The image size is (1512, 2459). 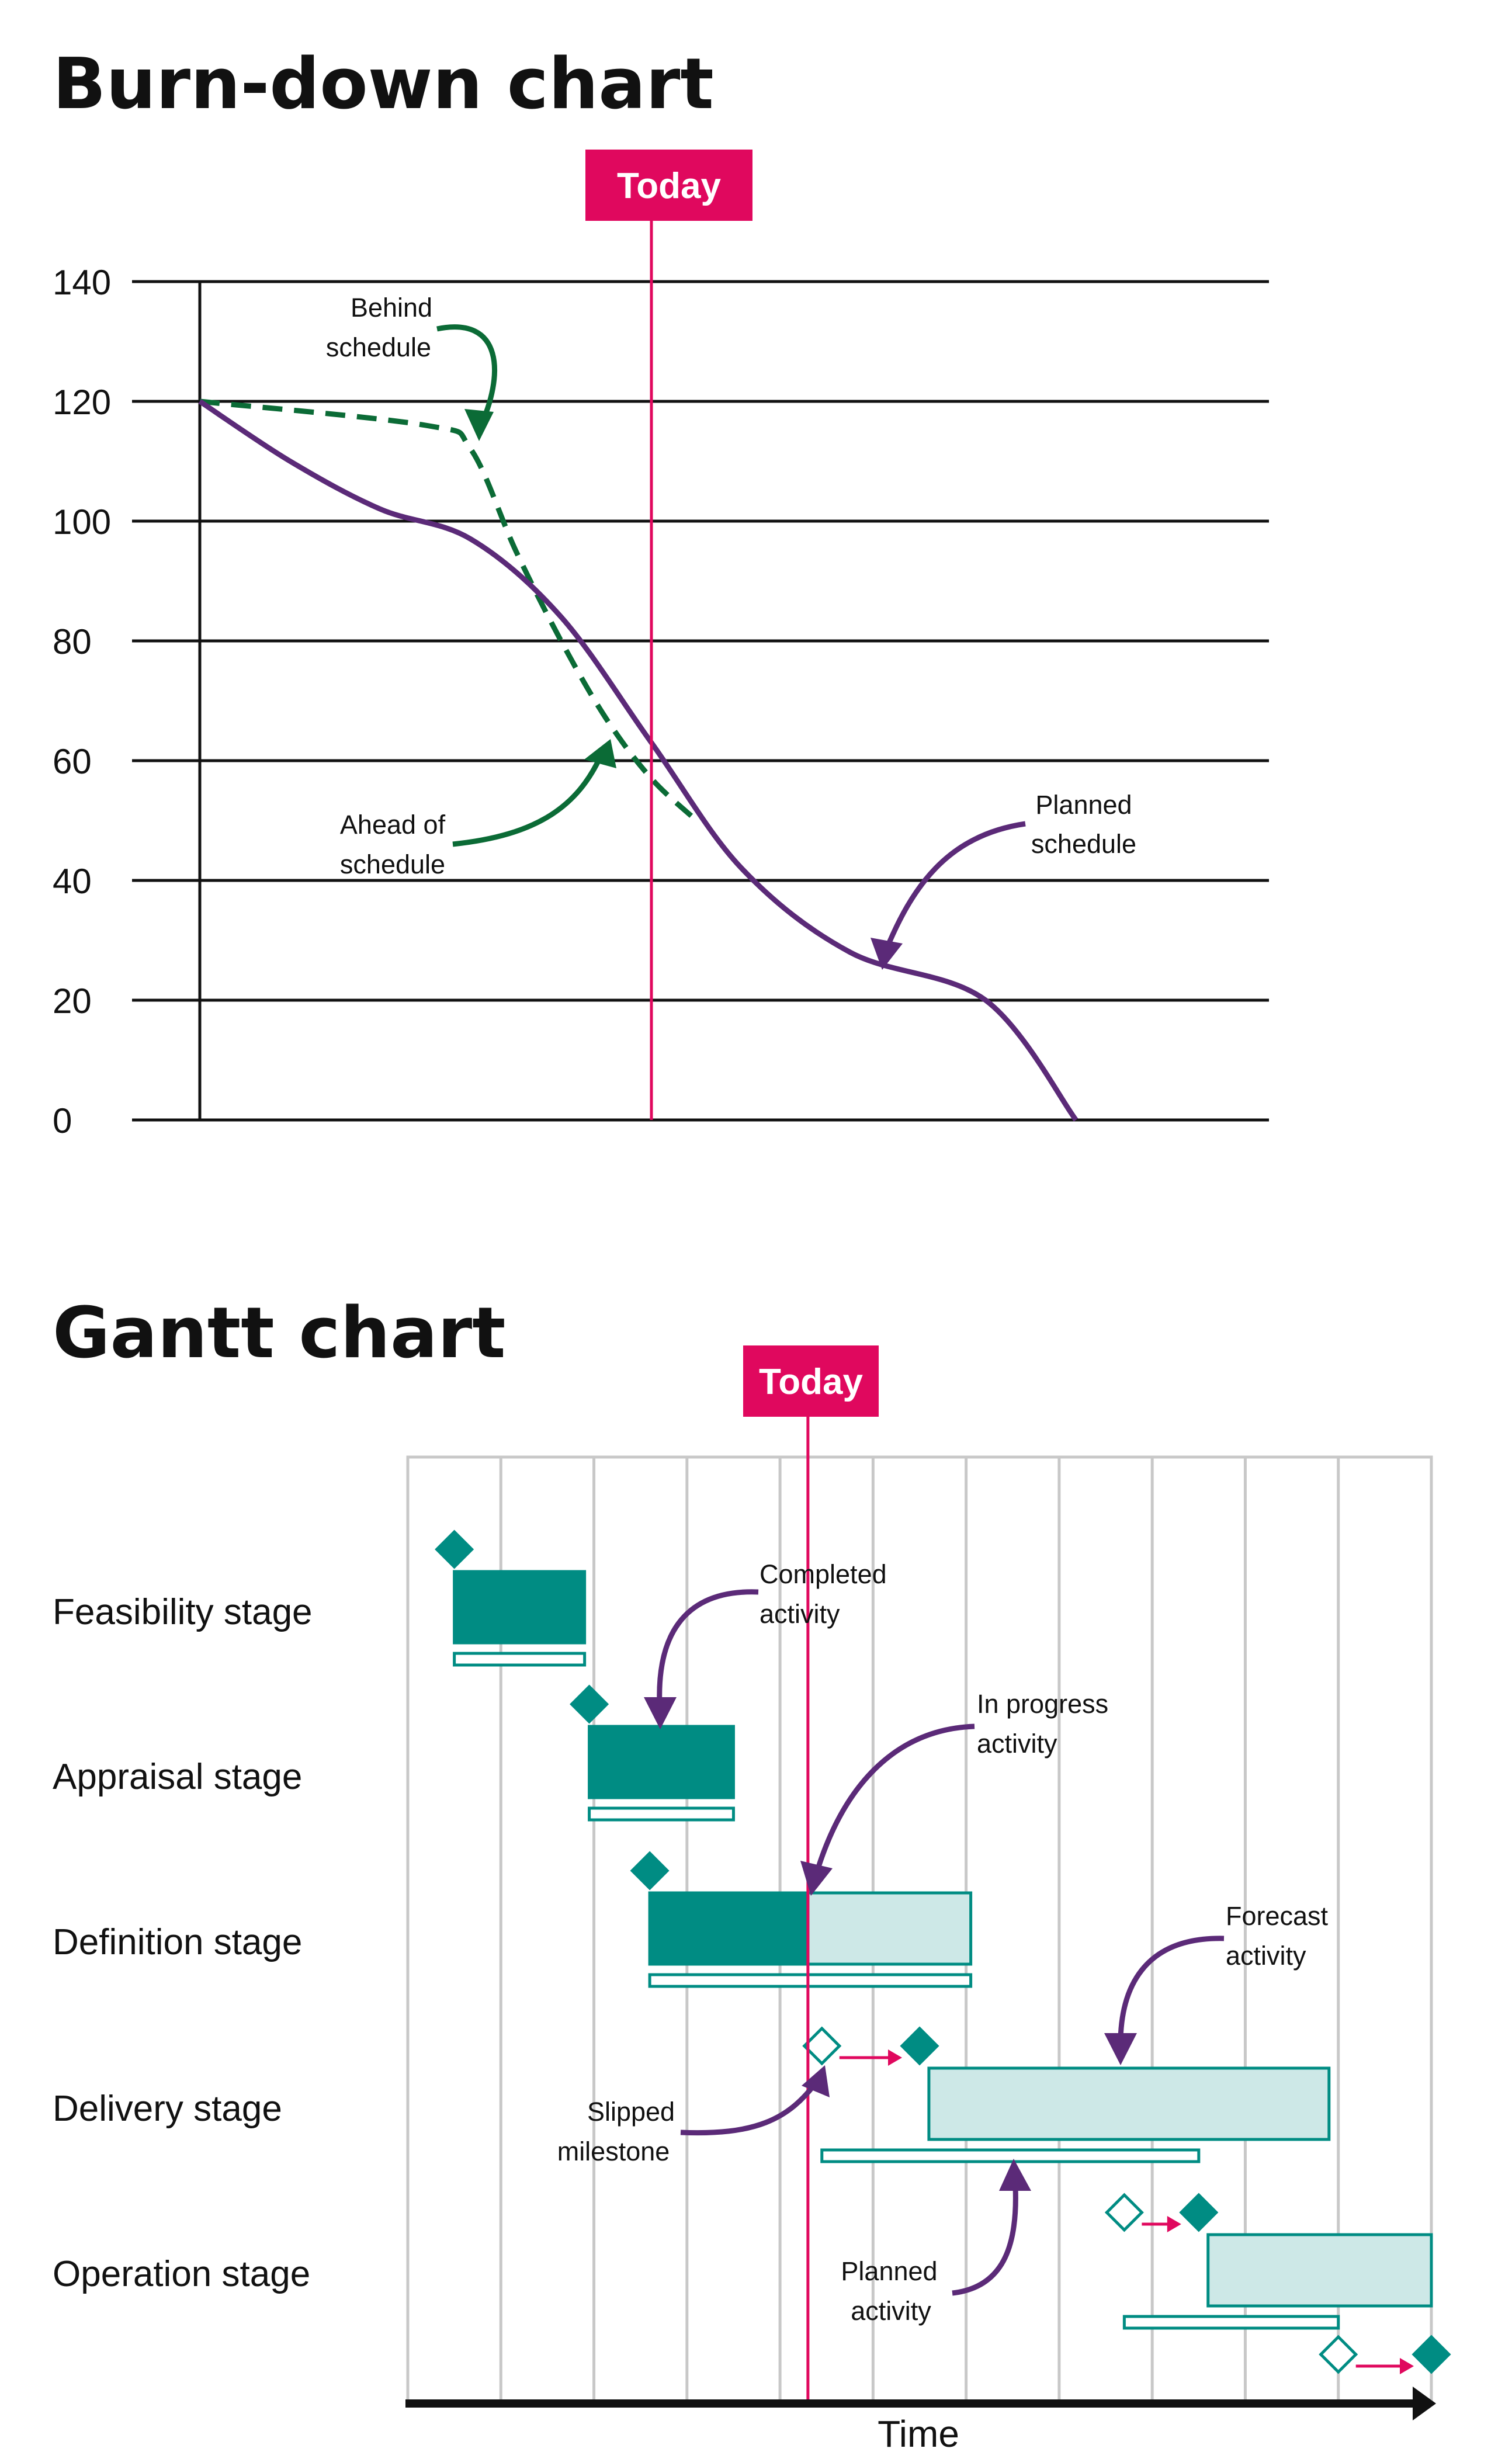 I want to click on burn-down-y-tick-labels: 0 20 40 60 80 100 120 140, so click(x=82, y=702).